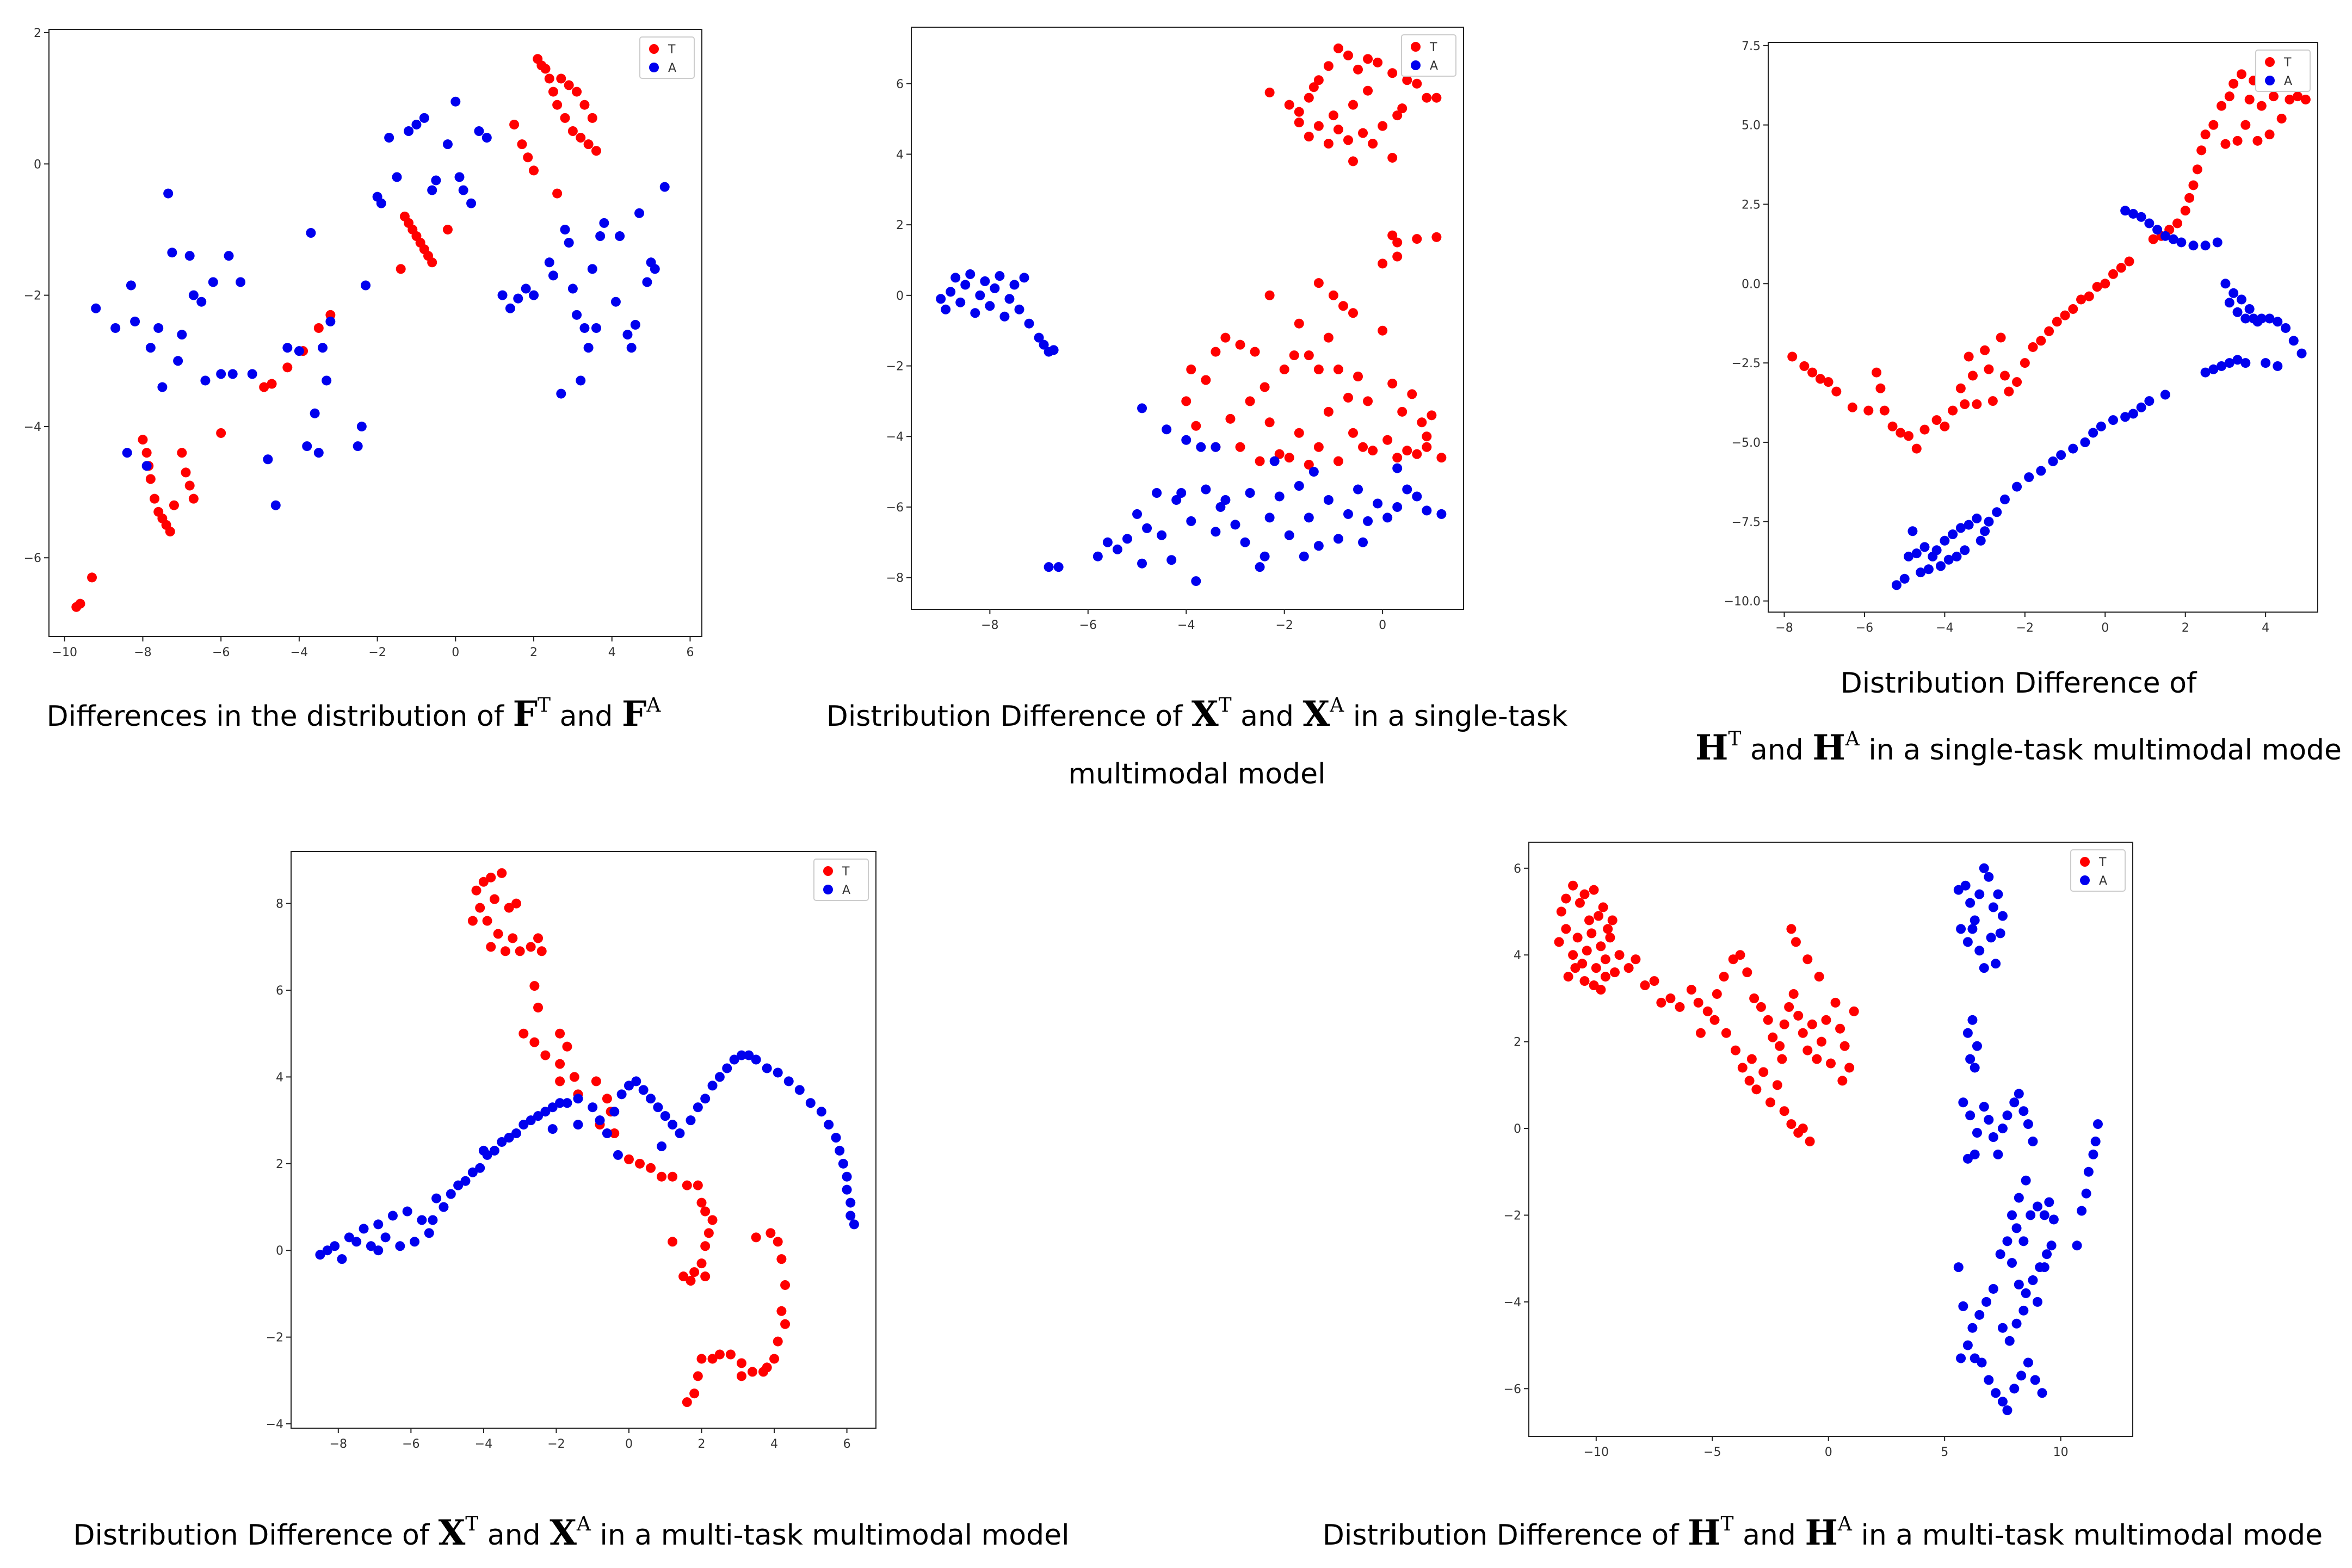 This screenshot has width=2352, height=1568. I want to click on legend-label-A: A, so click(846, 890).